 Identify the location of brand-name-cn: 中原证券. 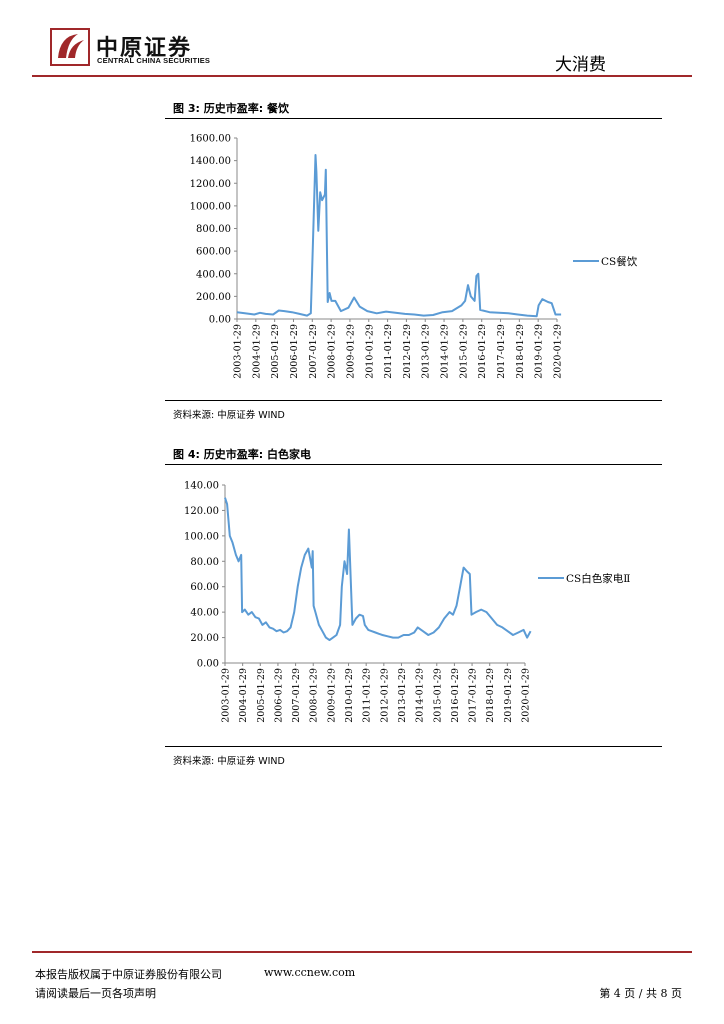
(144, 48).